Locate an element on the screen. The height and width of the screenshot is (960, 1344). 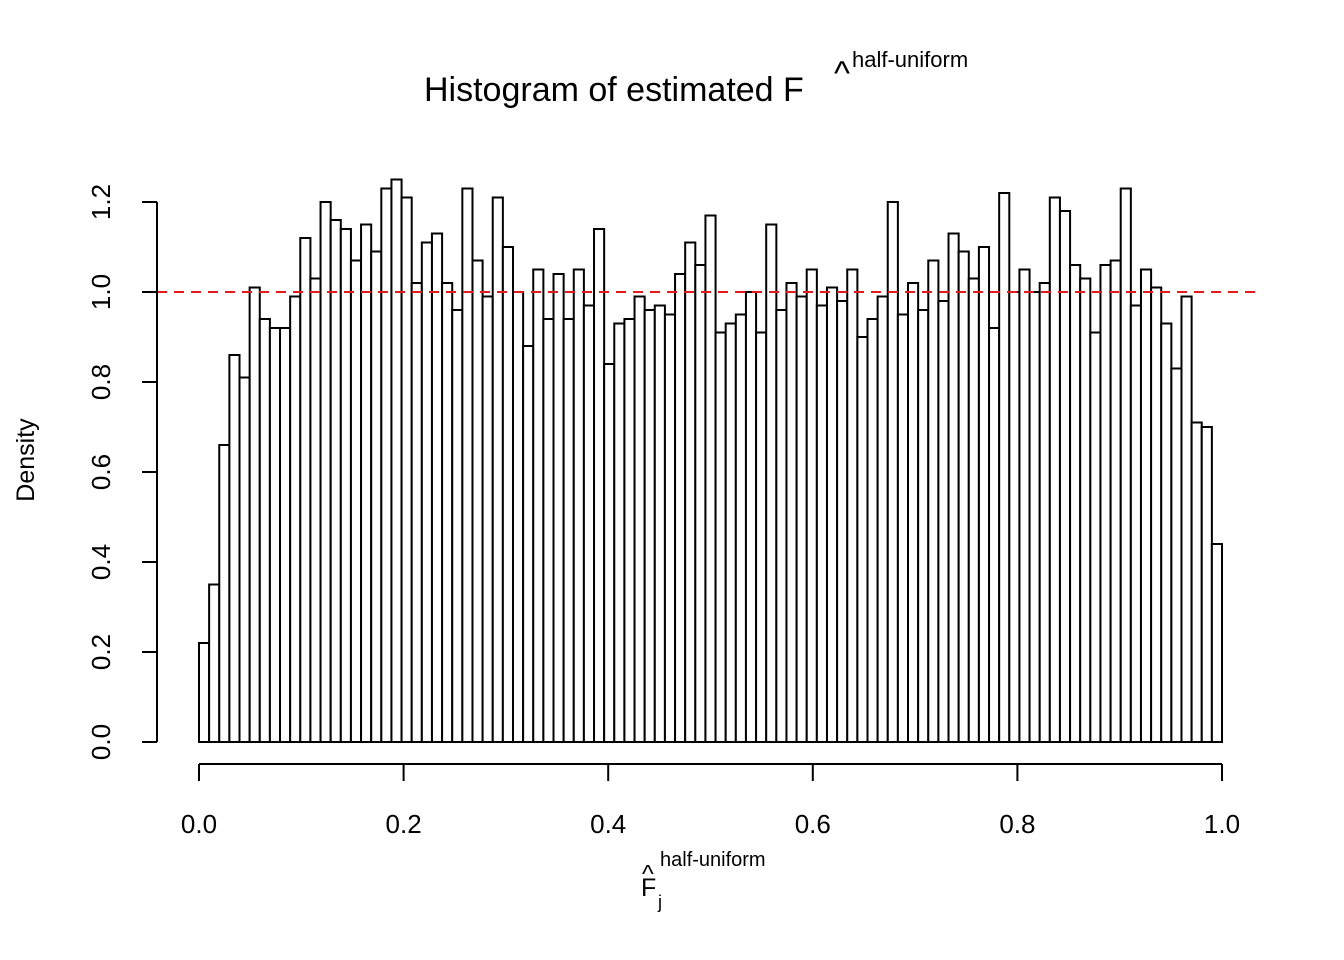
x-tick-label-4: 0.8 is located at coordinates (1017, 824).